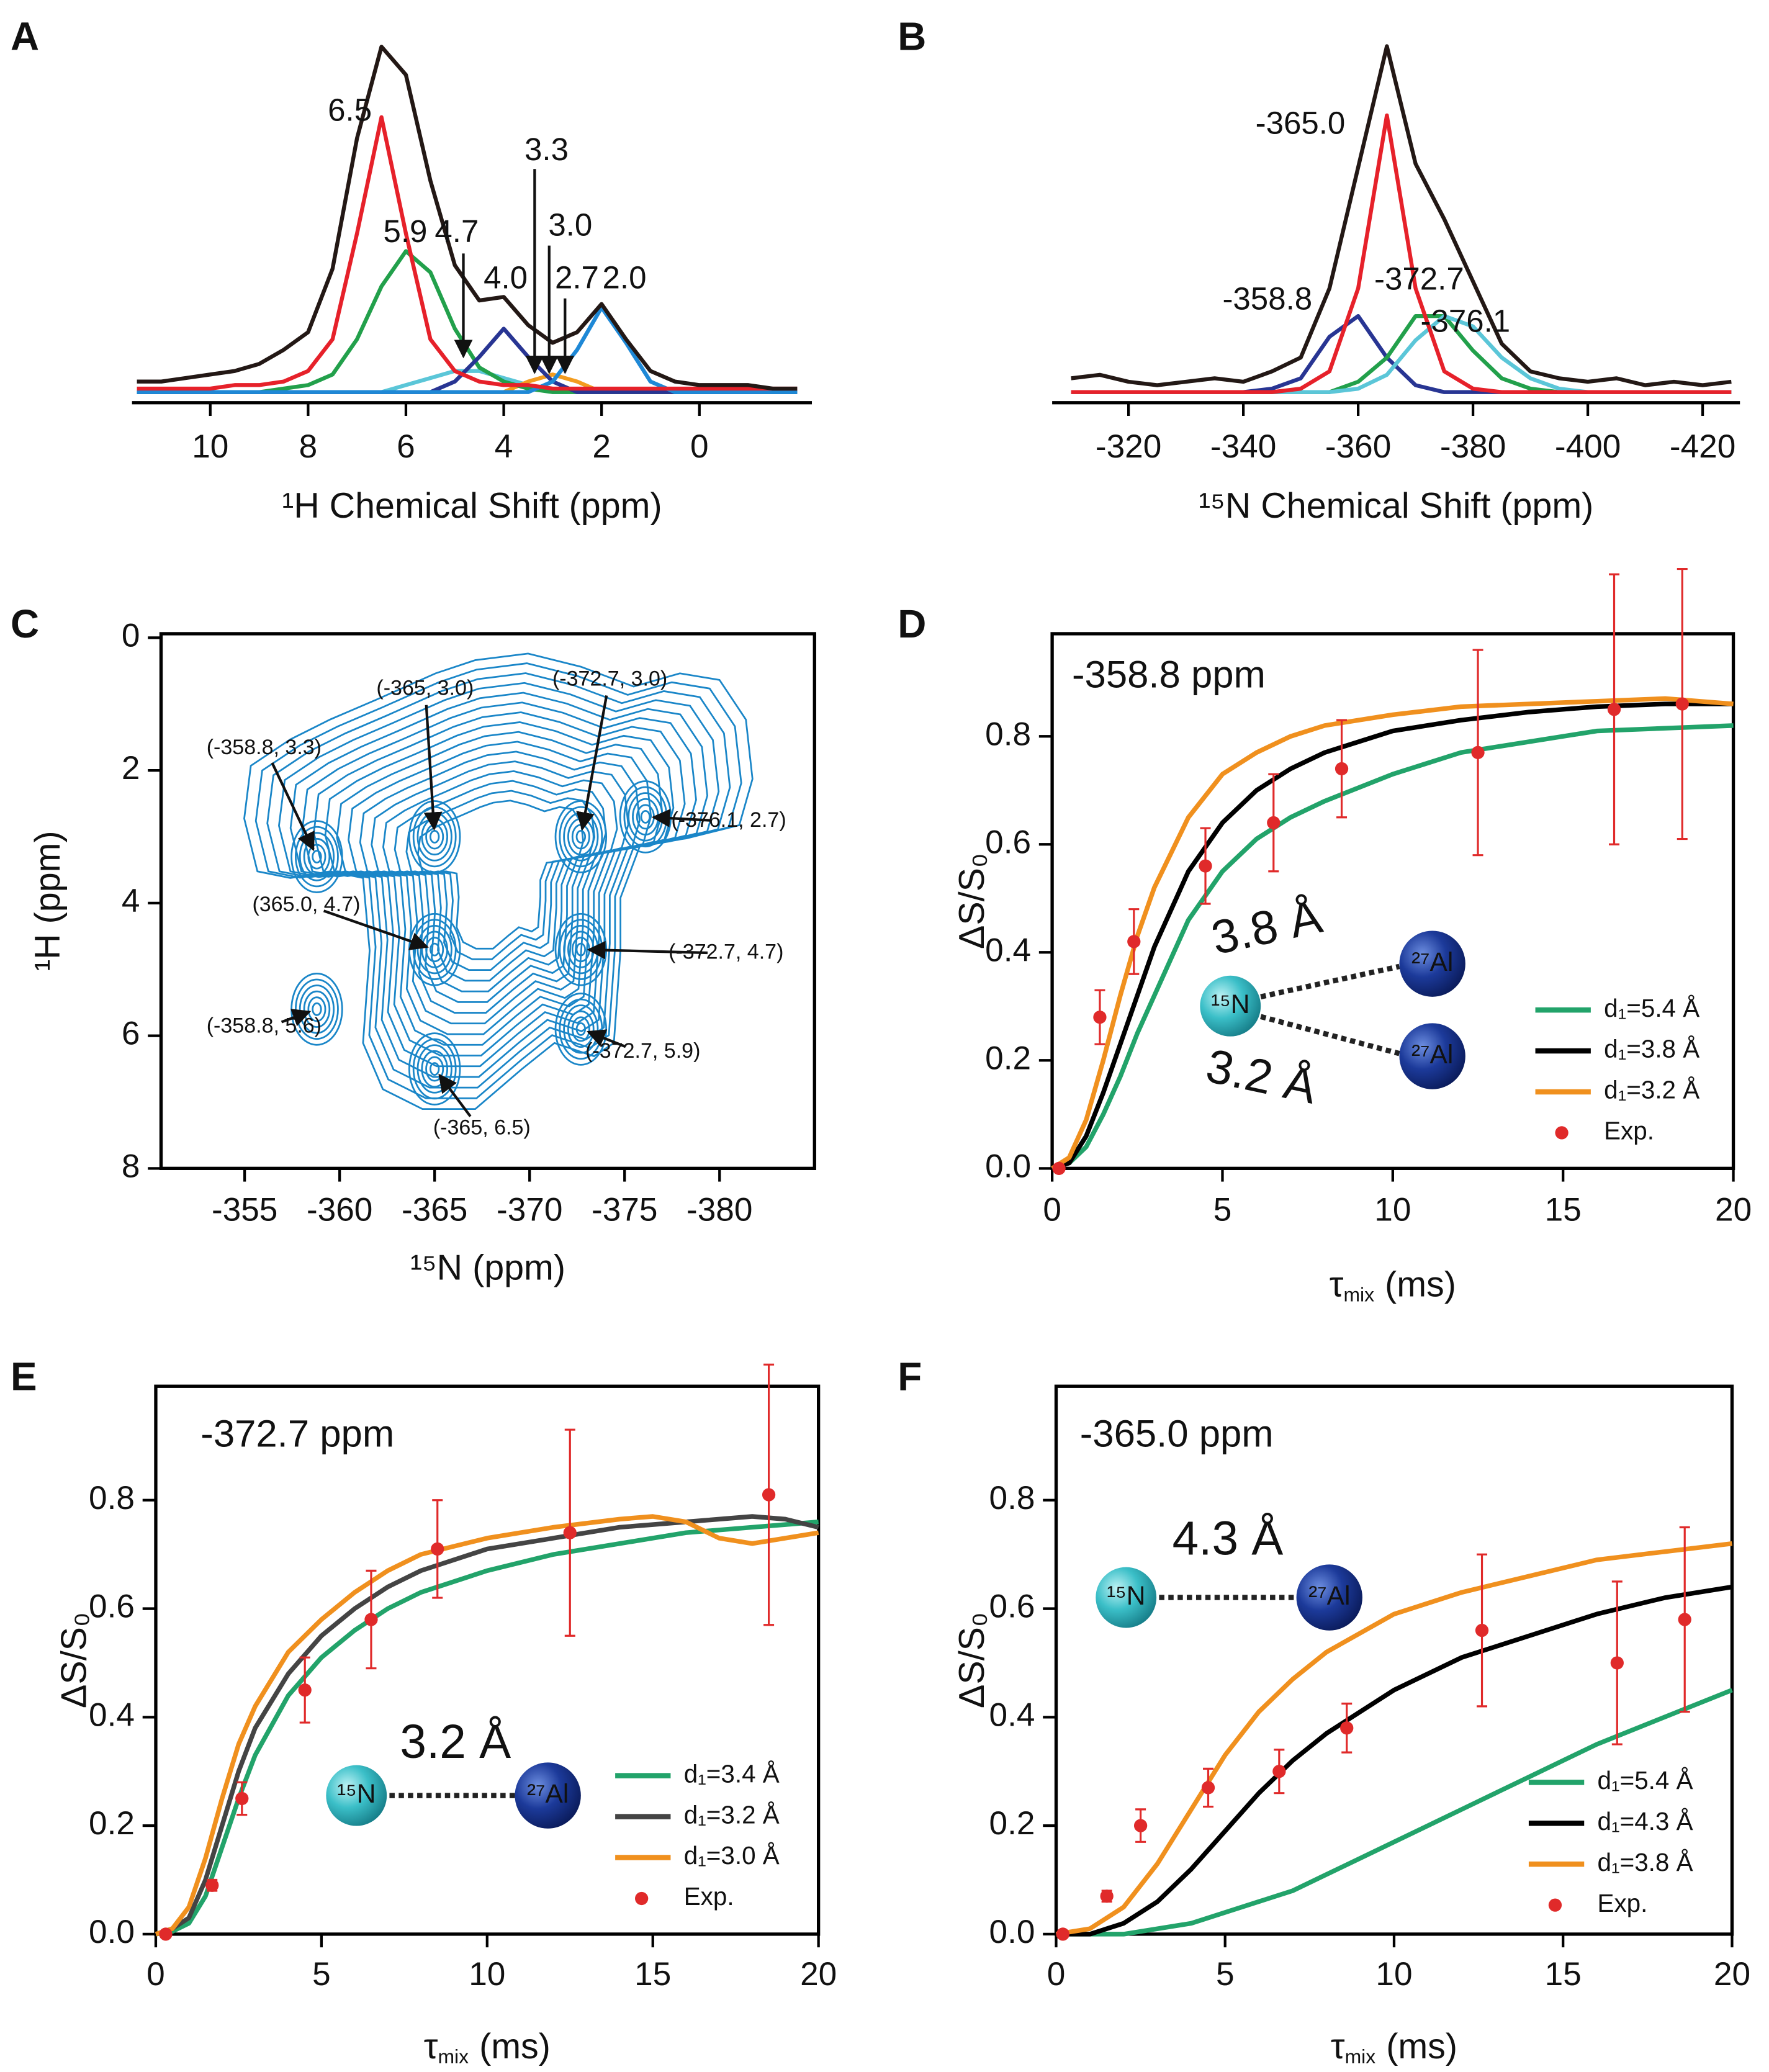  Describe the element at coordinates (131, 1166) in the screenshot. I see `y-tick-label: 8` at that location.